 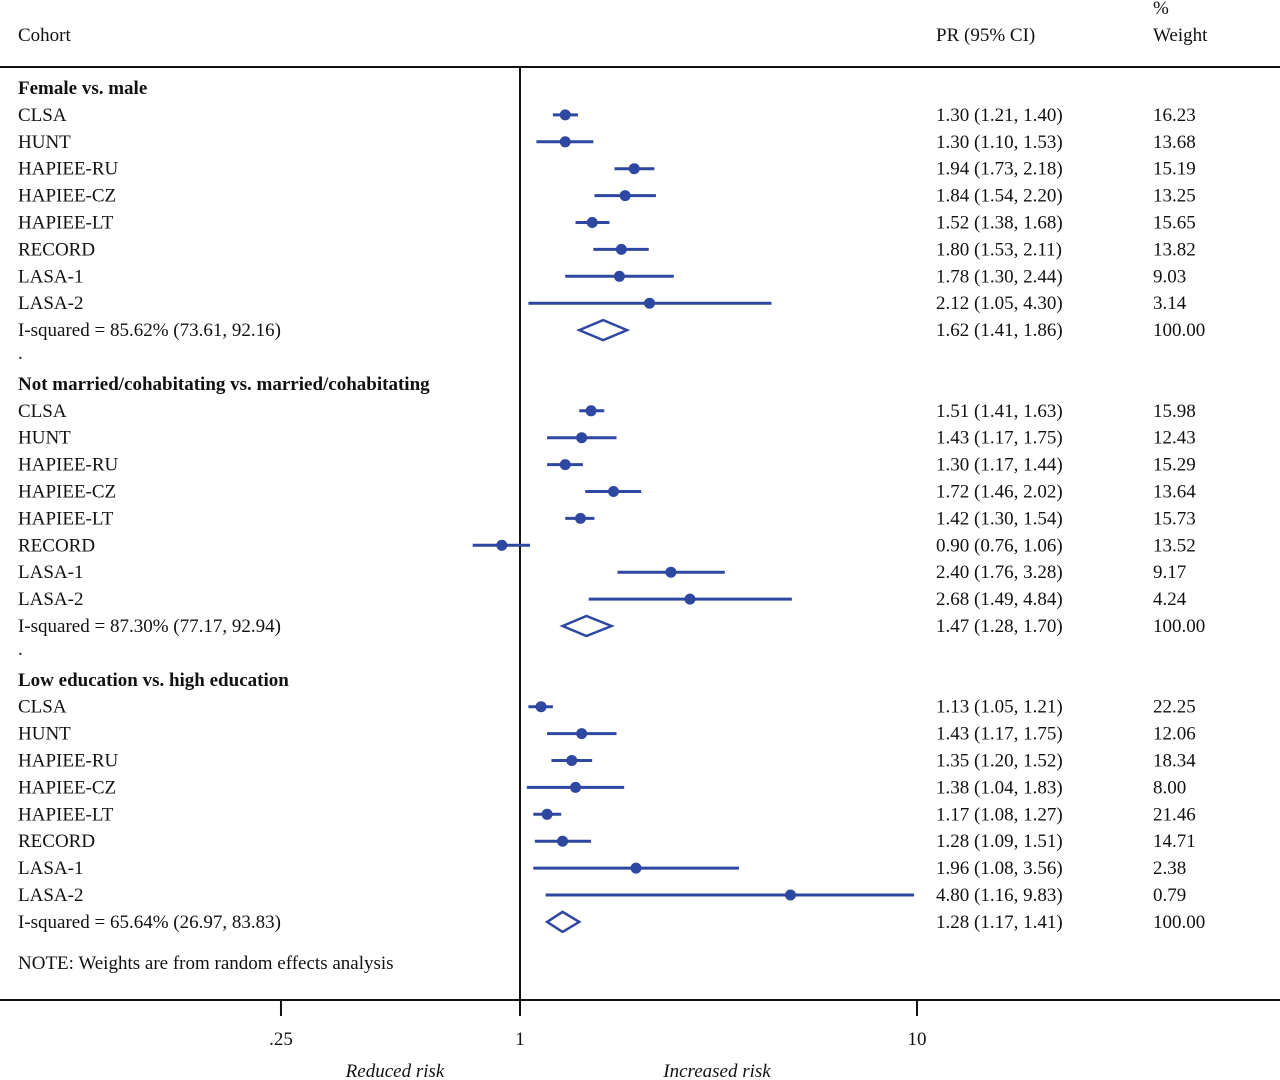 What do you see at coordinates (999, 115) in the screenshot?
I see `pr-ci-value: 1.30 (1.21, 1.40)` at bounding box center [999, 115].